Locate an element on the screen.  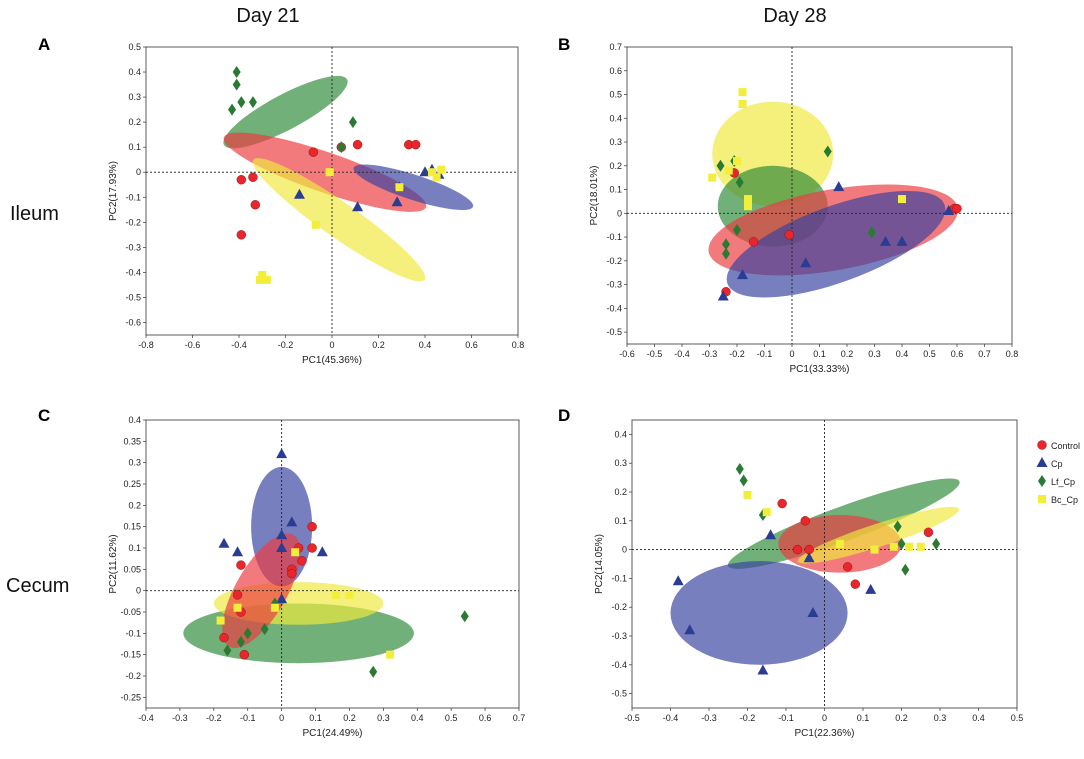
x-axis-title-b: PC1(33.33%) is located at coordinates (819, 369).